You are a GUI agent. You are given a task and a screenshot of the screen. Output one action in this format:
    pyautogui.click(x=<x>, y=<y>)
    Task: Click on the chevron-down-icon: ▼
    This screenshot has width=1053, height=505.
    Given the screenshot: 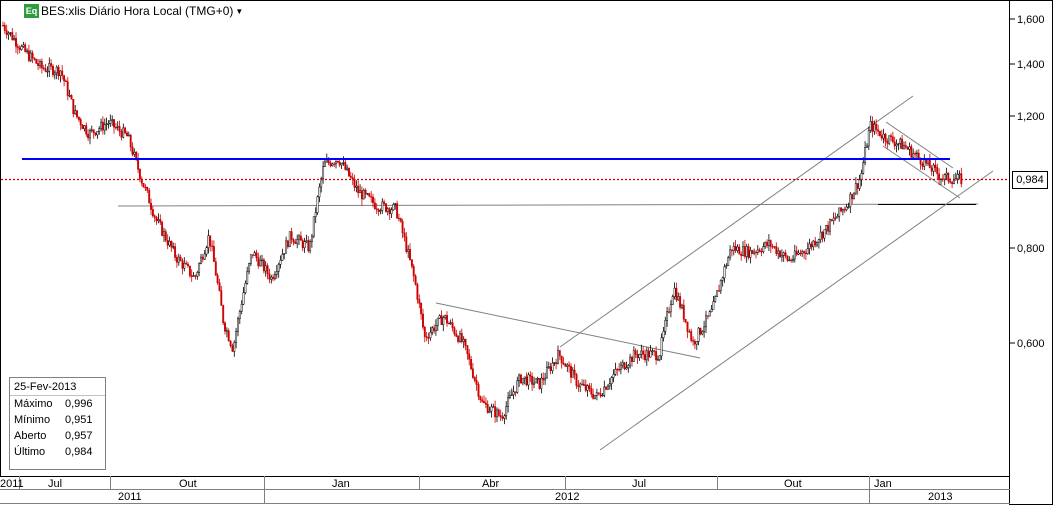 What is the action you would take?
    pyautogui.click(x=239, y=11)
    